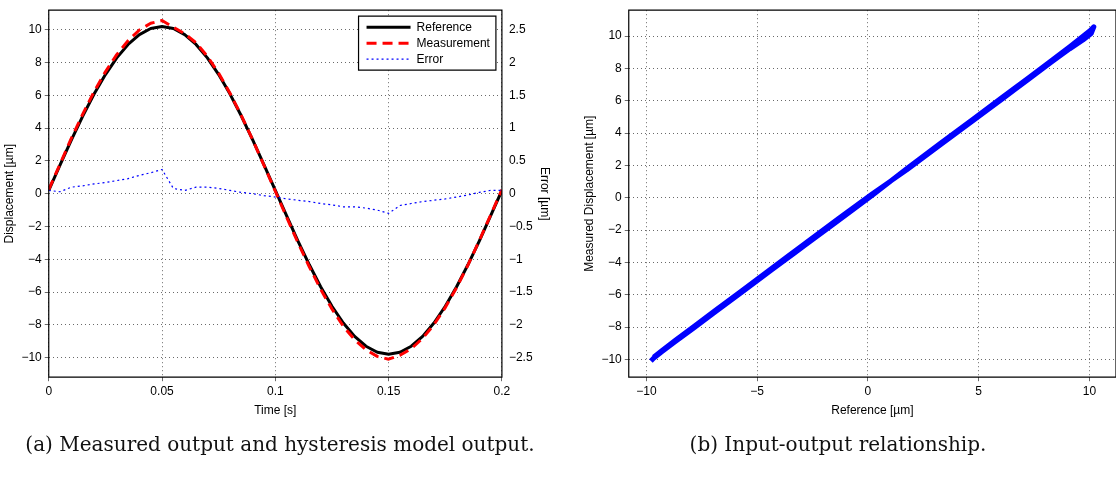 This screenshot has width=1116, height=504. I want to click on y-axis-title: Displacement [µm], so click(8, 193).